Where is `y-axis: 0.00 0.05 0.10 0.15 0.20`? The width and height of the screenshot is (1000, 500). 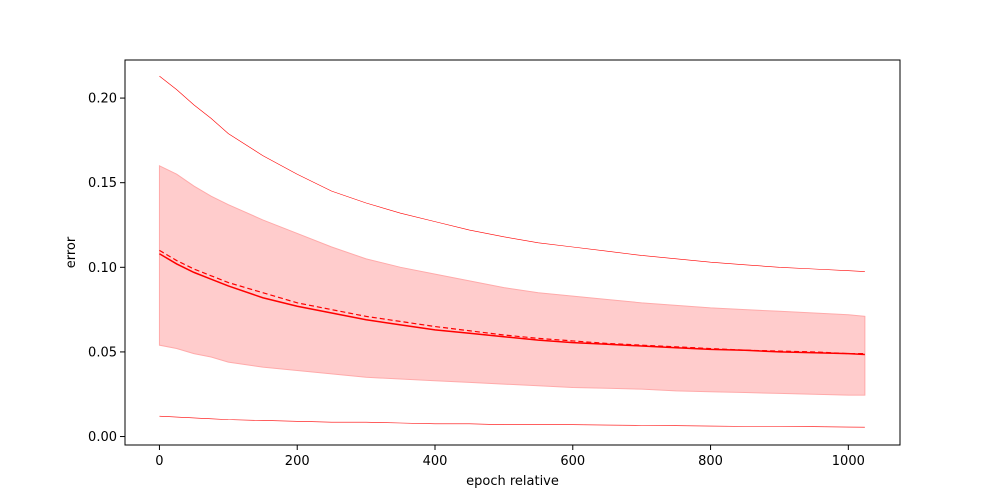 y-axis: 0.00 0.05 0.10 0.15 0.20 is located at coordinates (106, 268).